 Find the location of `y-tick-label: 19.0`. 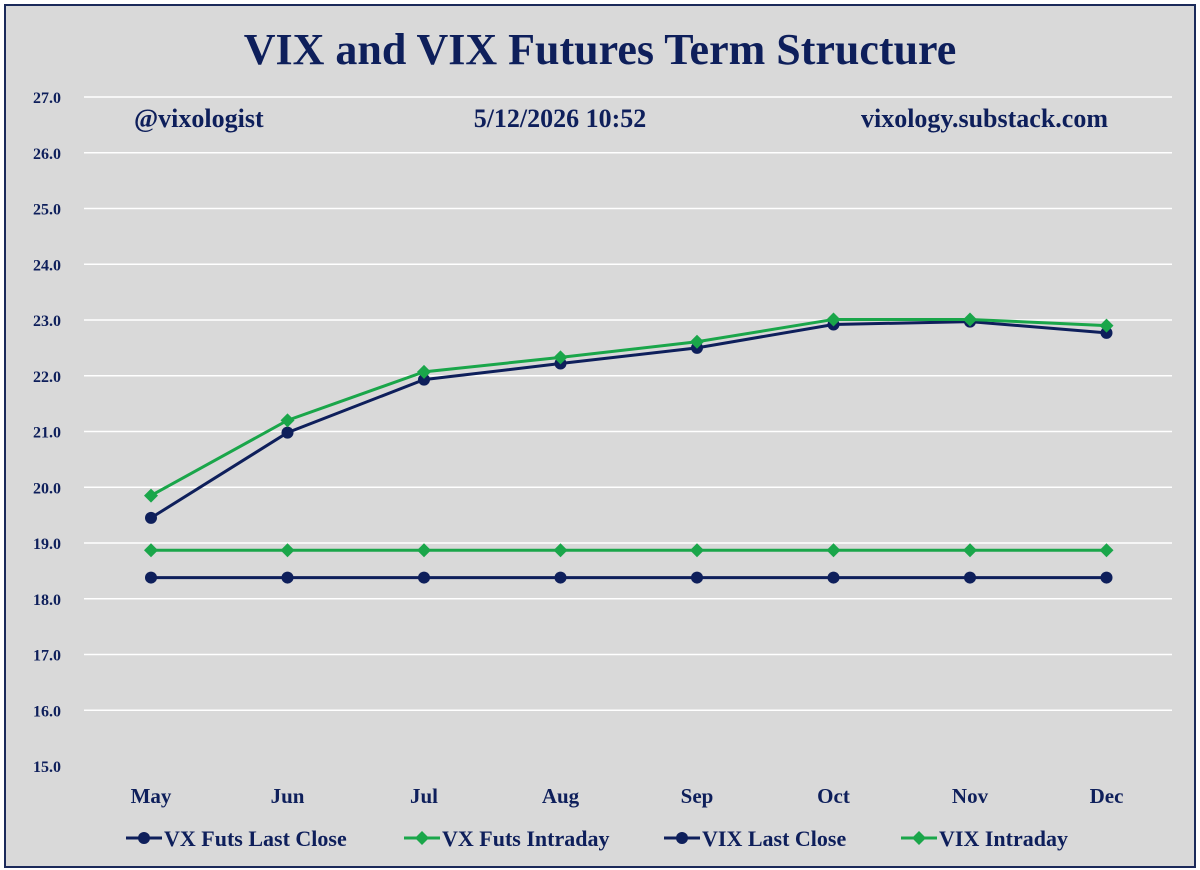

y-tick-label: 19.0 is located at coordinates (47, 544).